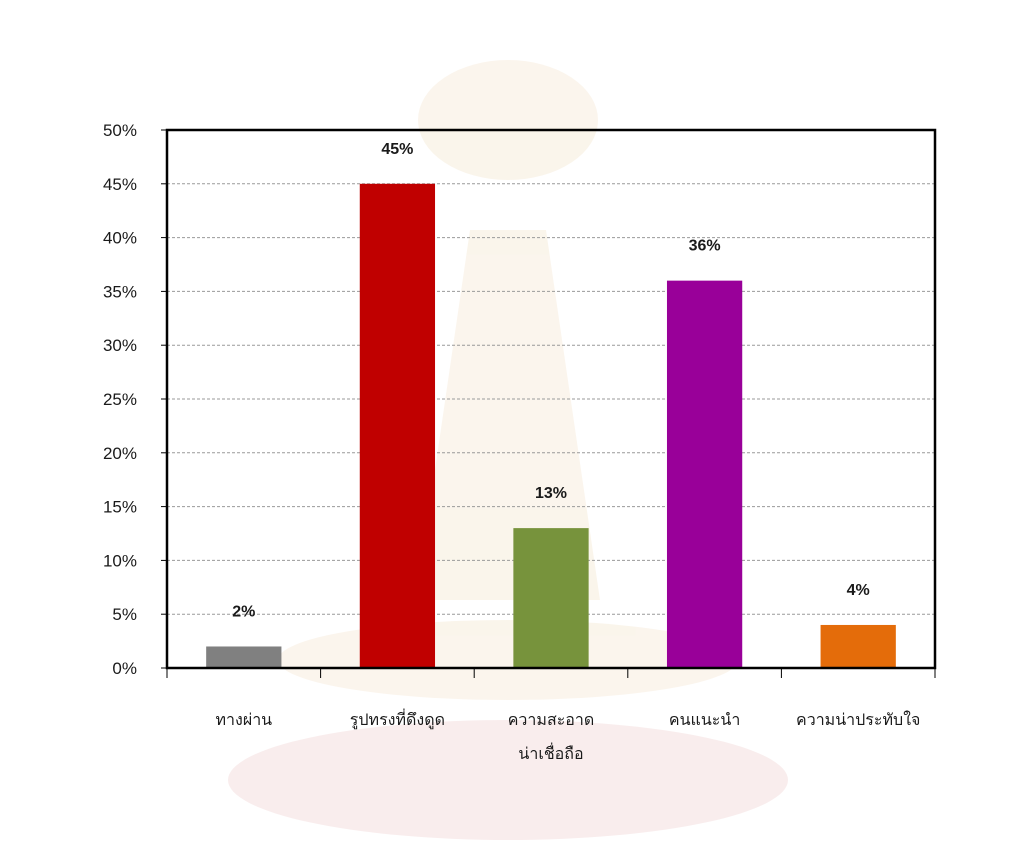 The image size is (1017, 861). I want to click on y-tick-label: 30%, so click(120, 345).